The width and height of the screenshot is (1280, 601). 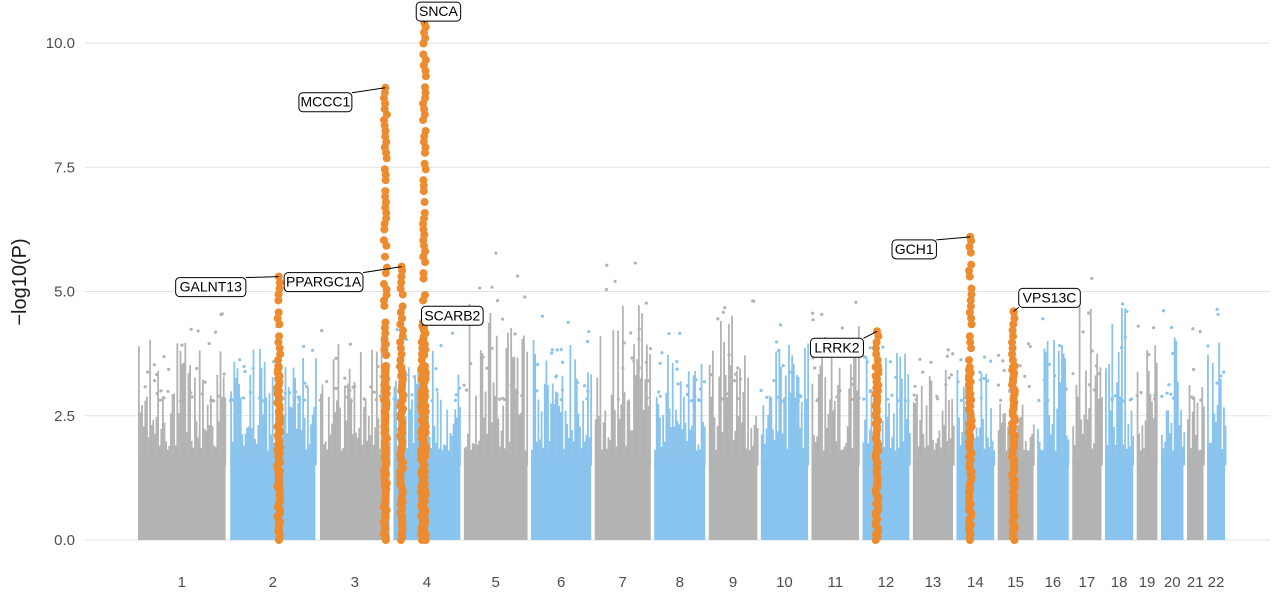 What do you see at coordinates (211, 287) in the screenshot?
I see `gene-label-text: GALNT13` at bounding box center [211, 287].